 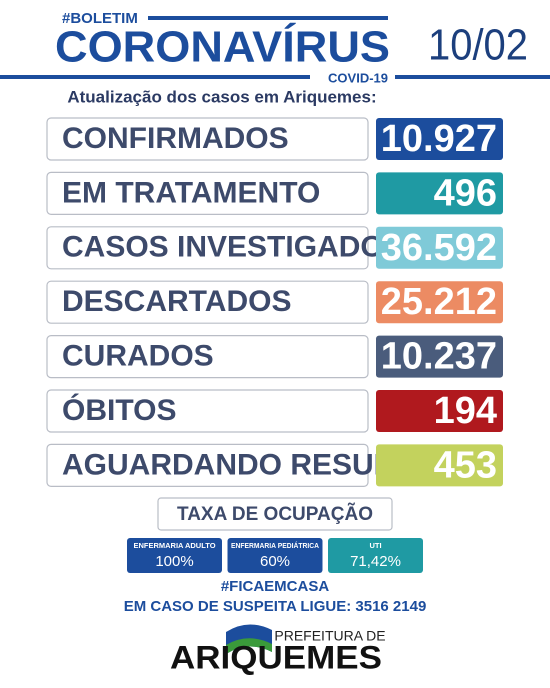 What do you see at coordinates (465, 411) in the screenshot?
I see `row-value: 194` at bounding box center [465, 411].